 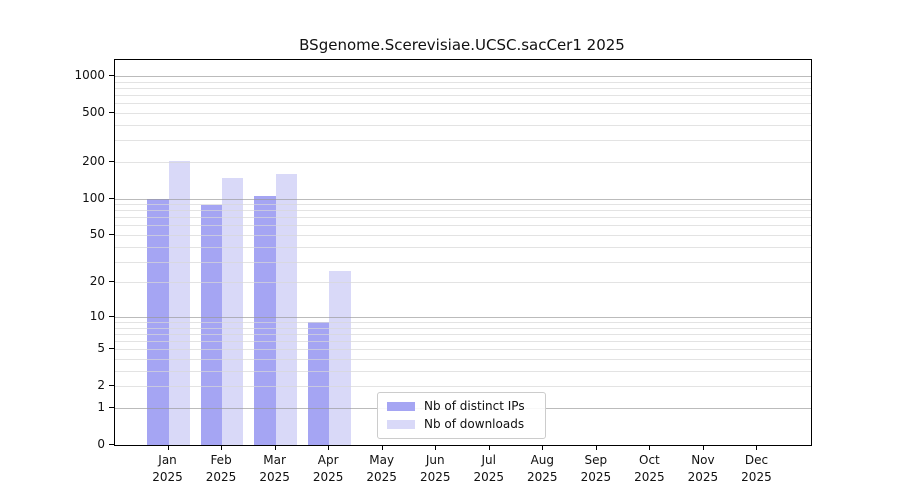 What do you see at coordinates (435, 469) in the screenshot?
I see `x-tick-label-jun: Jun 2025` at bounding box center [435, 469].